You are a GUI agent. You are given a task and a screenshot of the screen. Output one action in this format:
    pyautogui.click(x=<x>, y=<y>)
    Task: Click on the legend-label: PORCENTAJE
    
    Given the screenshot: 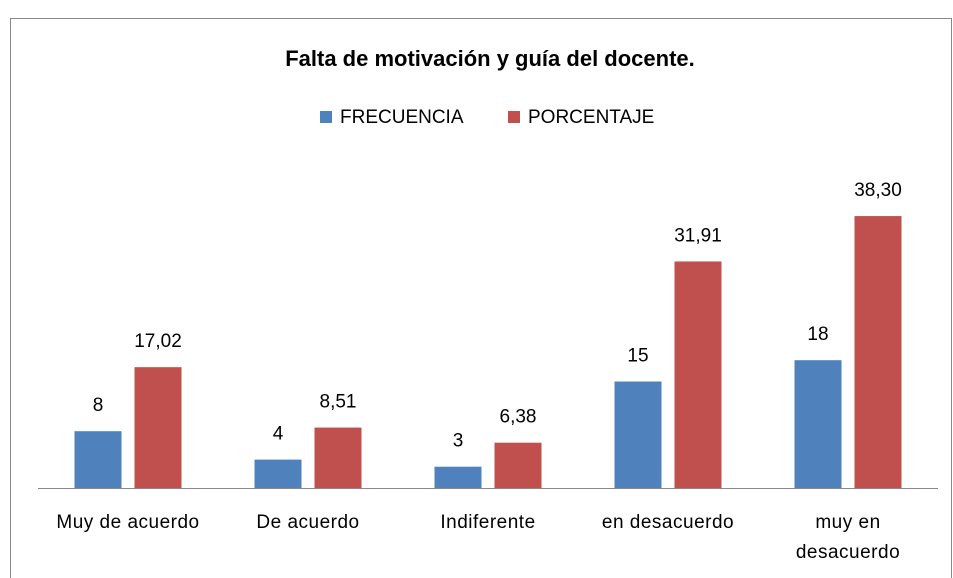 What is the action you would take?
    pyautogui.click(x=591, y=117)
    